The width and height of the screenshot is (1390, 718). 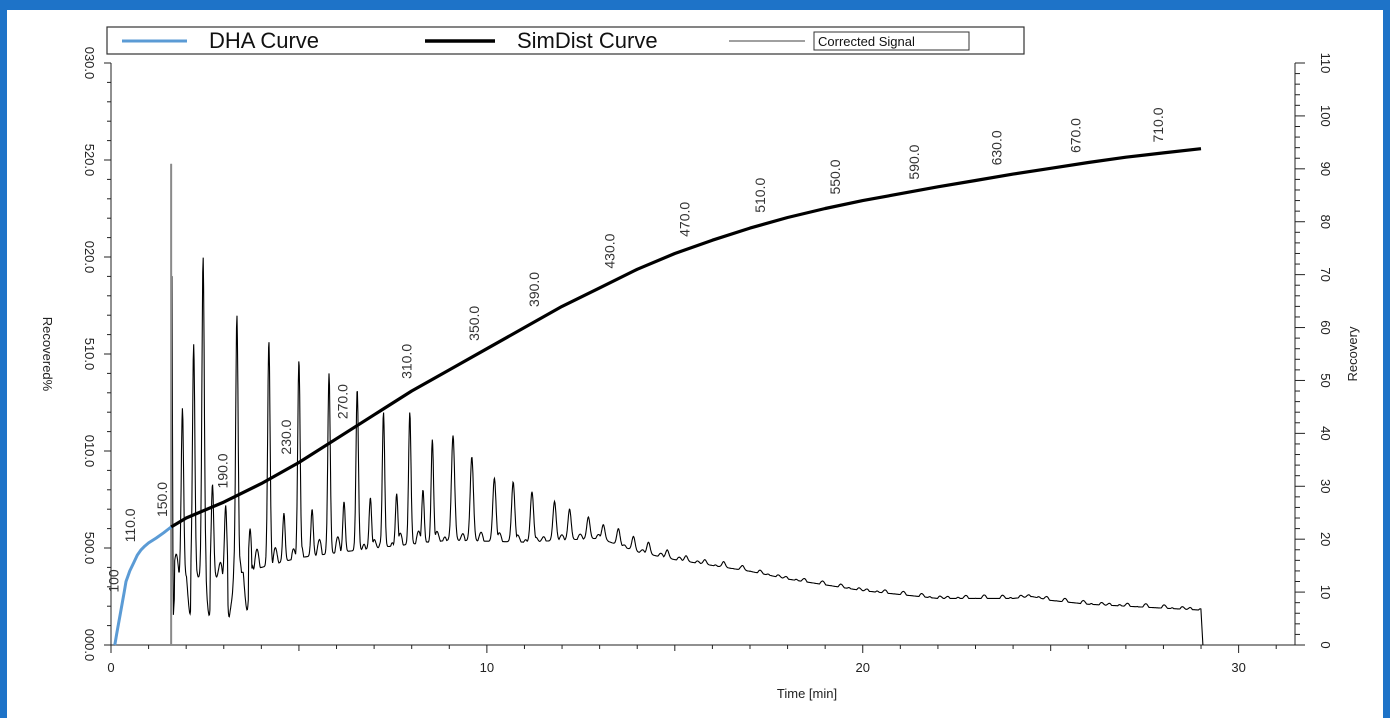 I want to click on y-left-tick-label: 010.0, so click(x=89, y=451).